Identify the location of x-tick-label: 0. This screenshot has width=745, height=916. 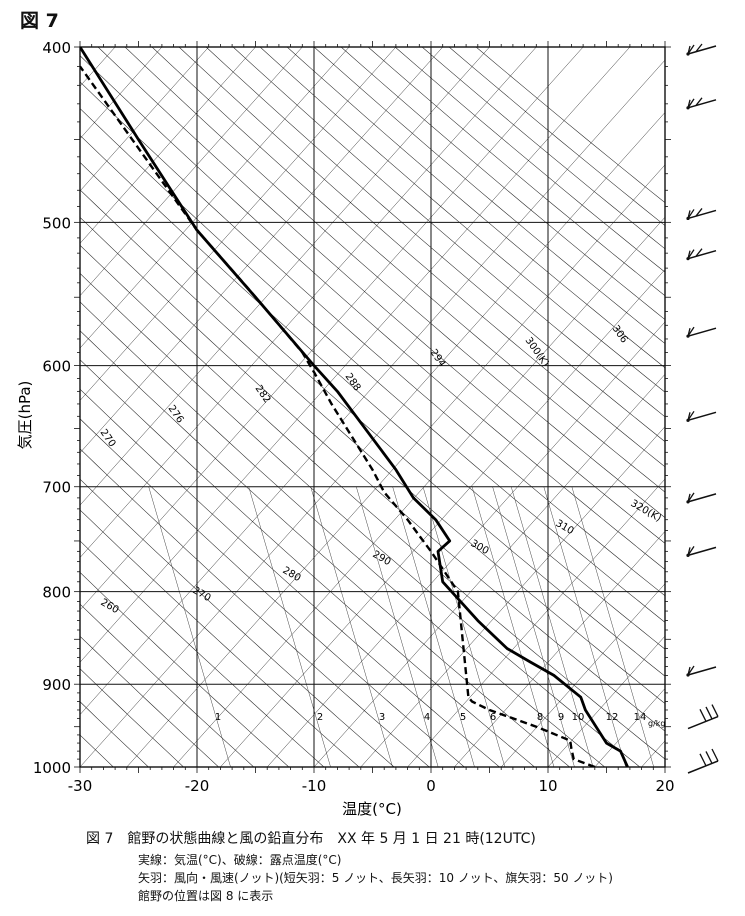
(431, 786).